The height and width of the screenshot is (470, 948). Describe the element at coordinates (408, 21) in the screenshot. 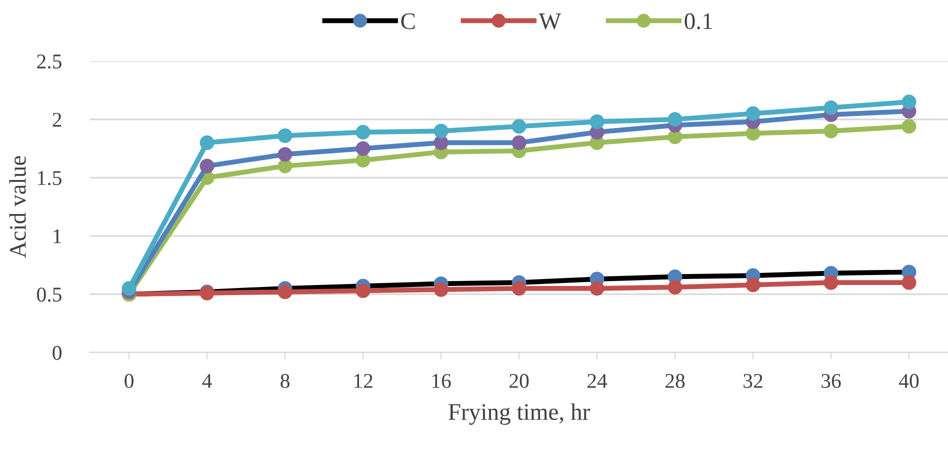

I see `legend-label: C` at that location.